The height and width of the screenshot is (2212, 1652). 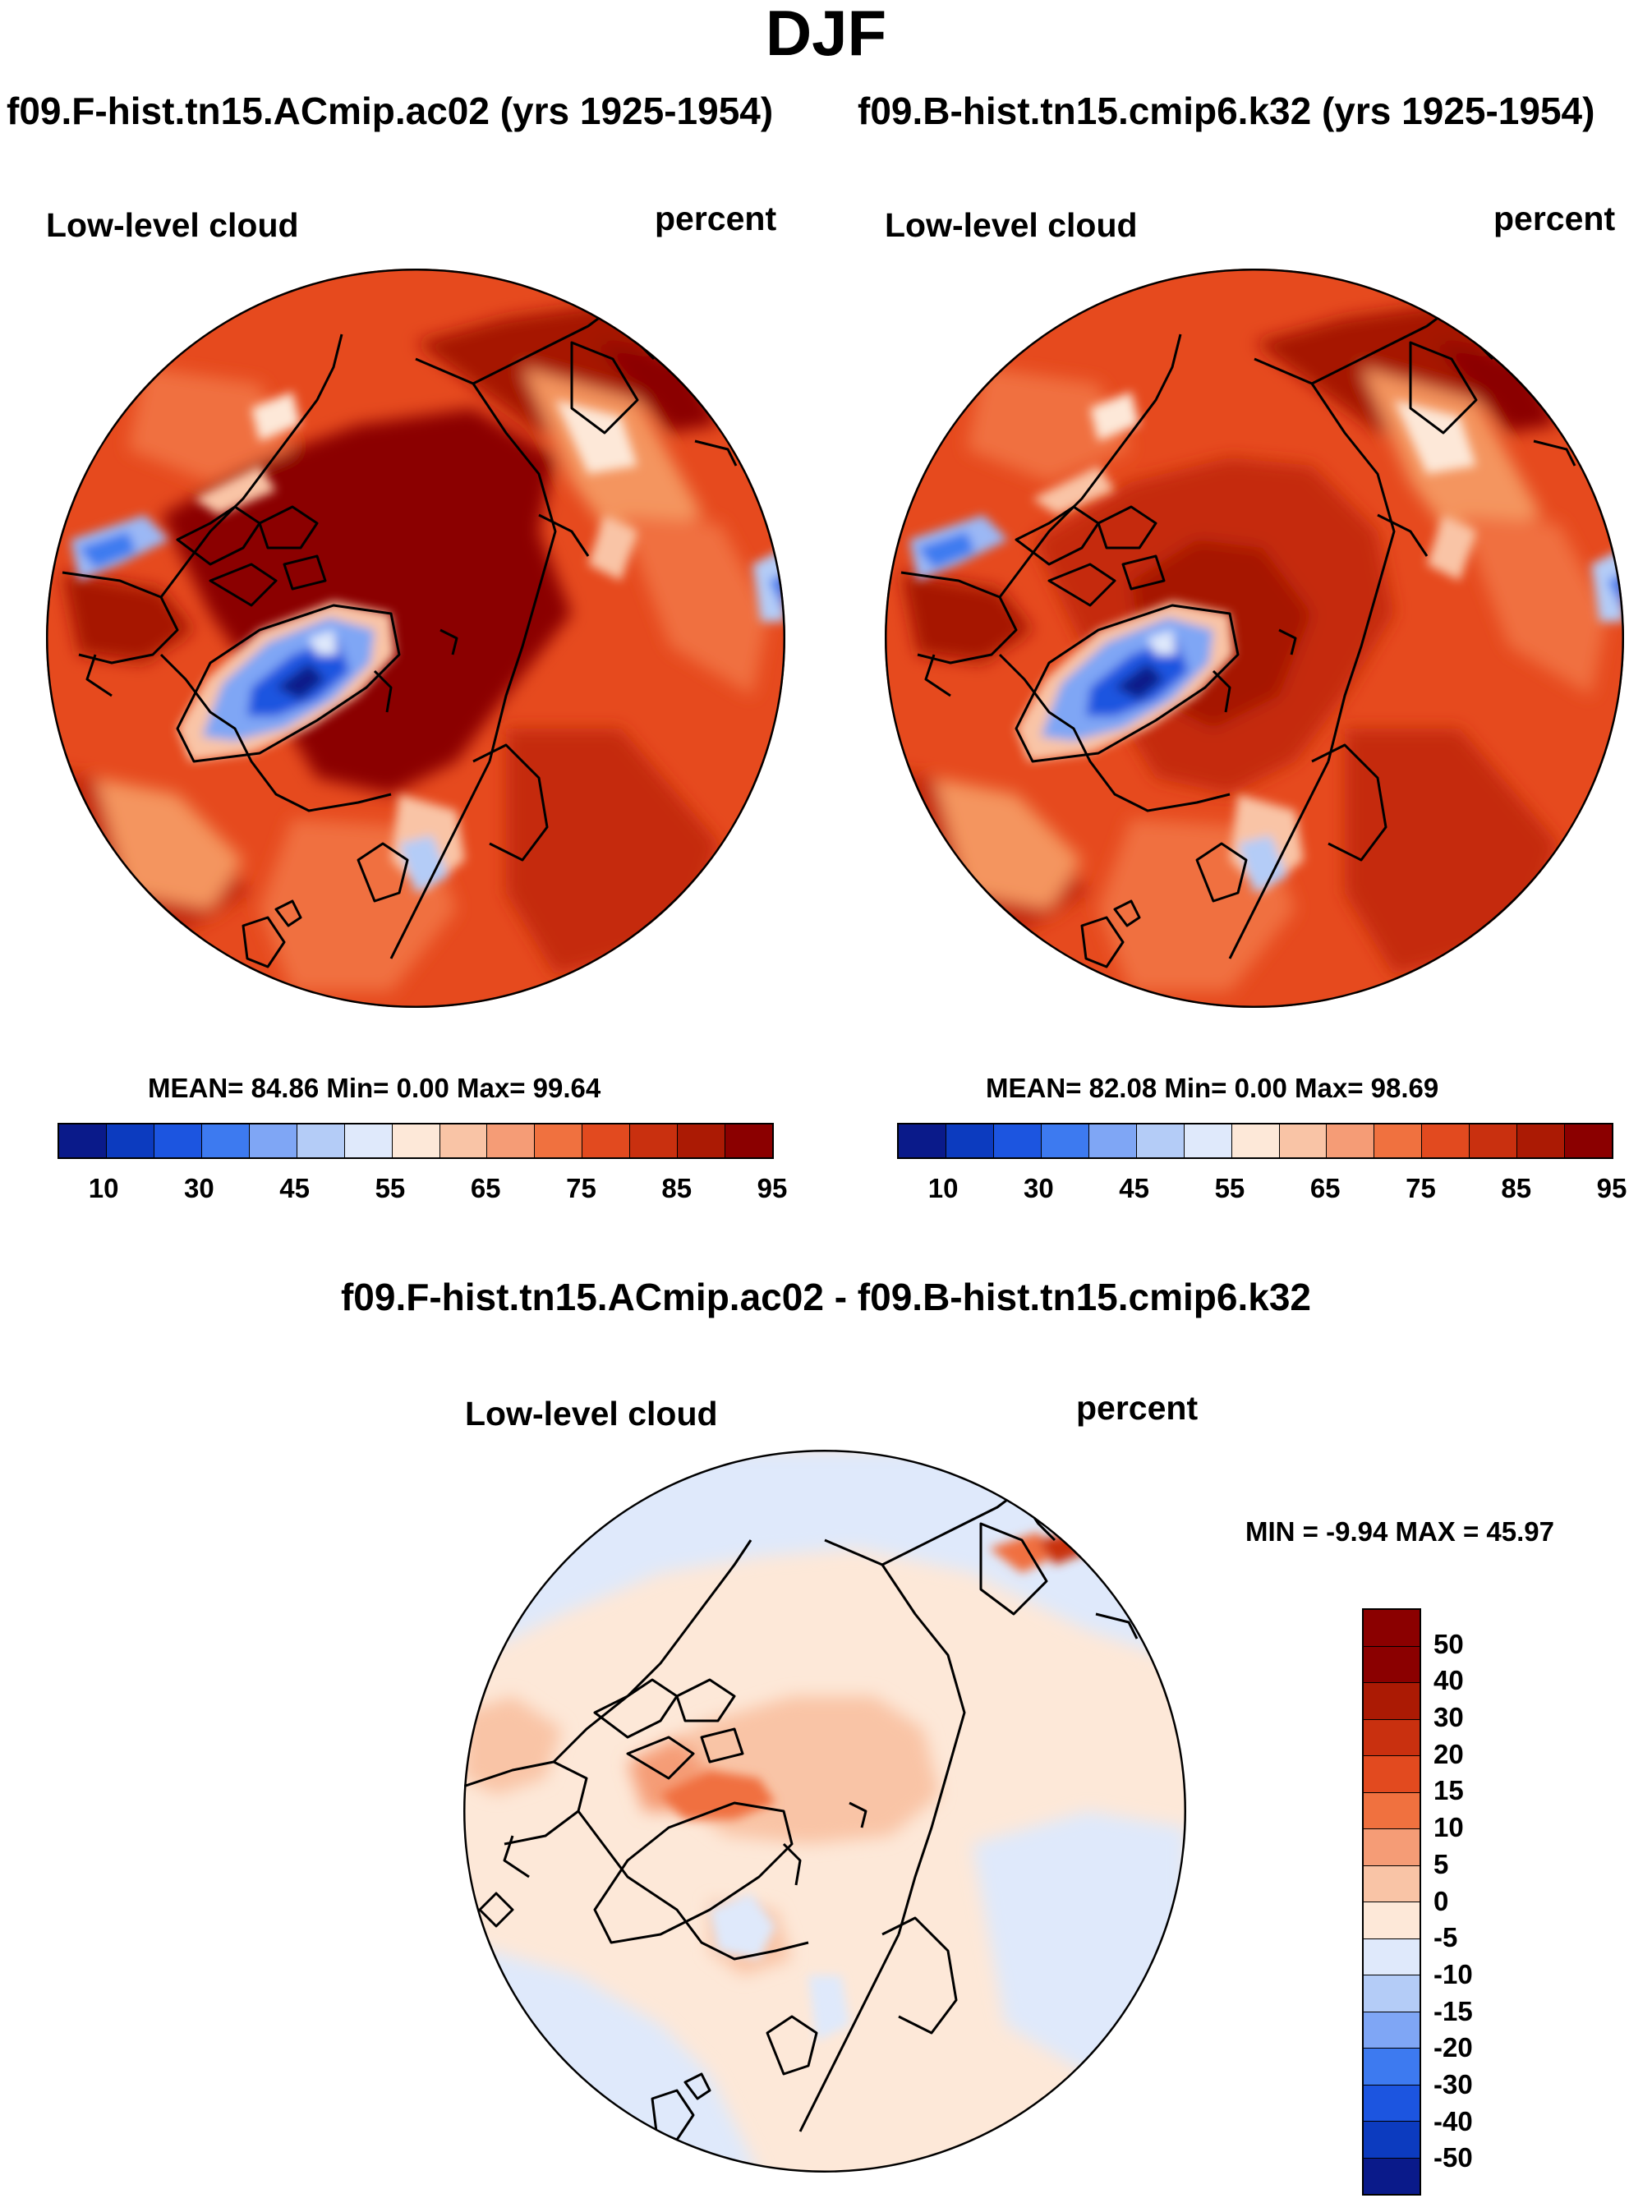 I want to click on right-units-label: percent, so click(x=1554, y=218).